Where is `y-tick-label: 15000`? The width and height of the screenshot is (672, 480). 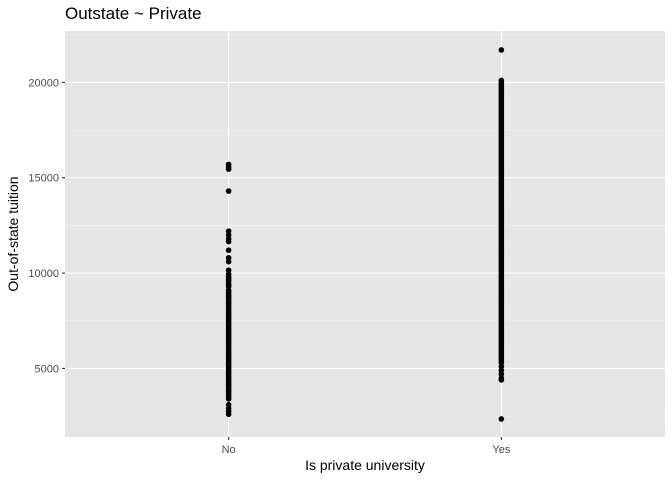
y-tick-label: 15000 is located at coordinates (43, 179).